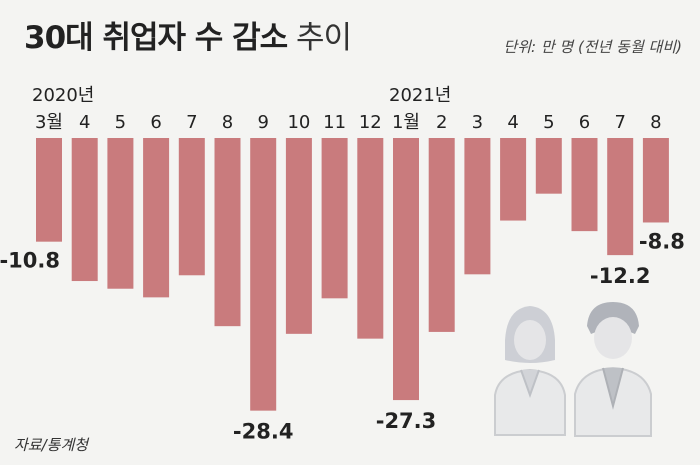 The image size is (700, 465). What do you see at coordinates (156, 38) in the screenshot?
I see `title-main: 30대 취업자 수 감소` at bounding box center [156, 38].